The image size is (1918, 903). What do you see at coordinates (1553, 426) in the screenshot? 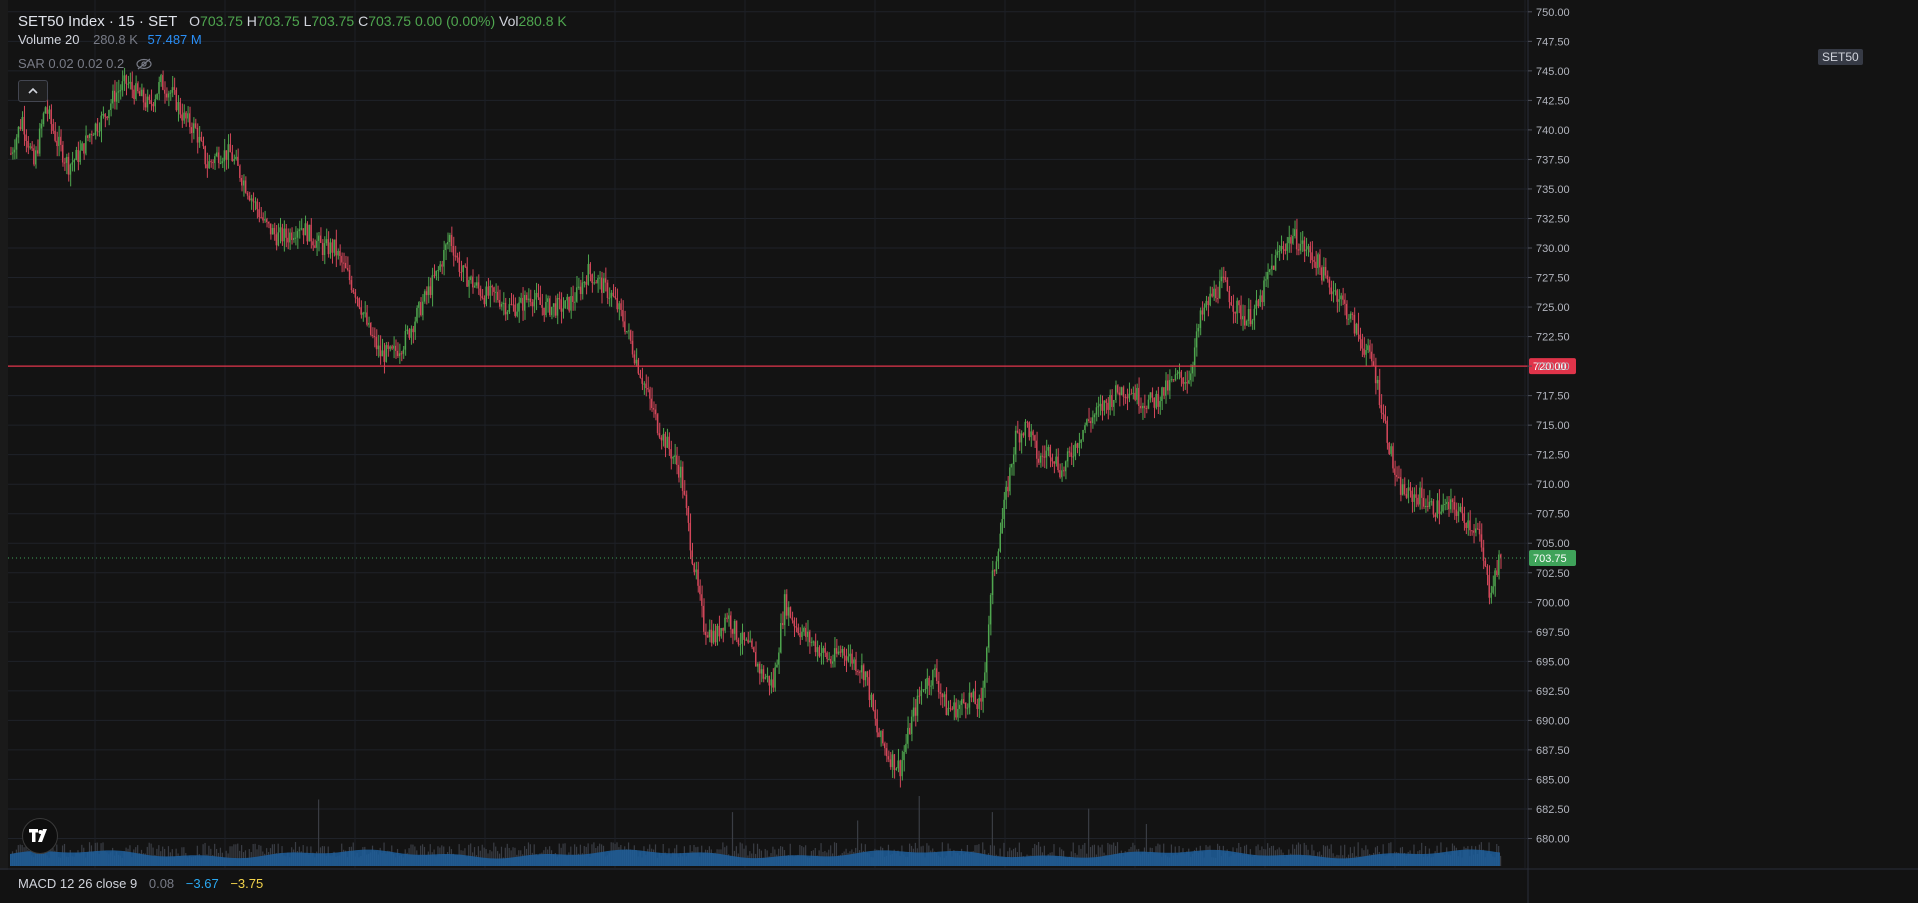
I see `tick-label: 715.00` at bounding box center [1553, 426].